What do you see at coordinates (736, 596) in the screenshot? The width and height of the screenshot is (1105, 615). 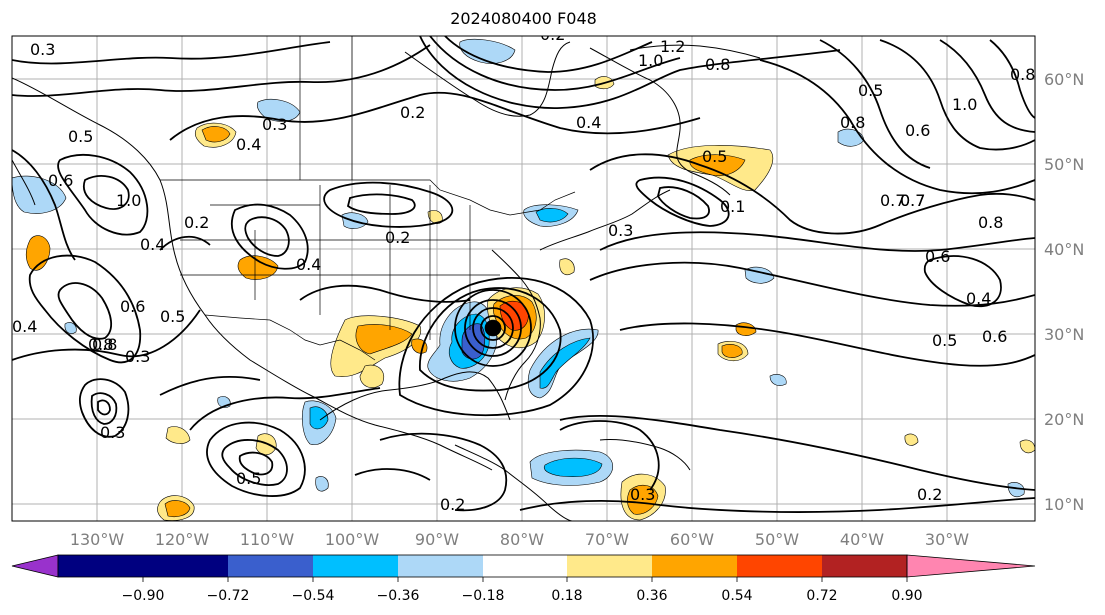 I see `colorbar-tick-label: 0.54` at bounding box center [736, 596].